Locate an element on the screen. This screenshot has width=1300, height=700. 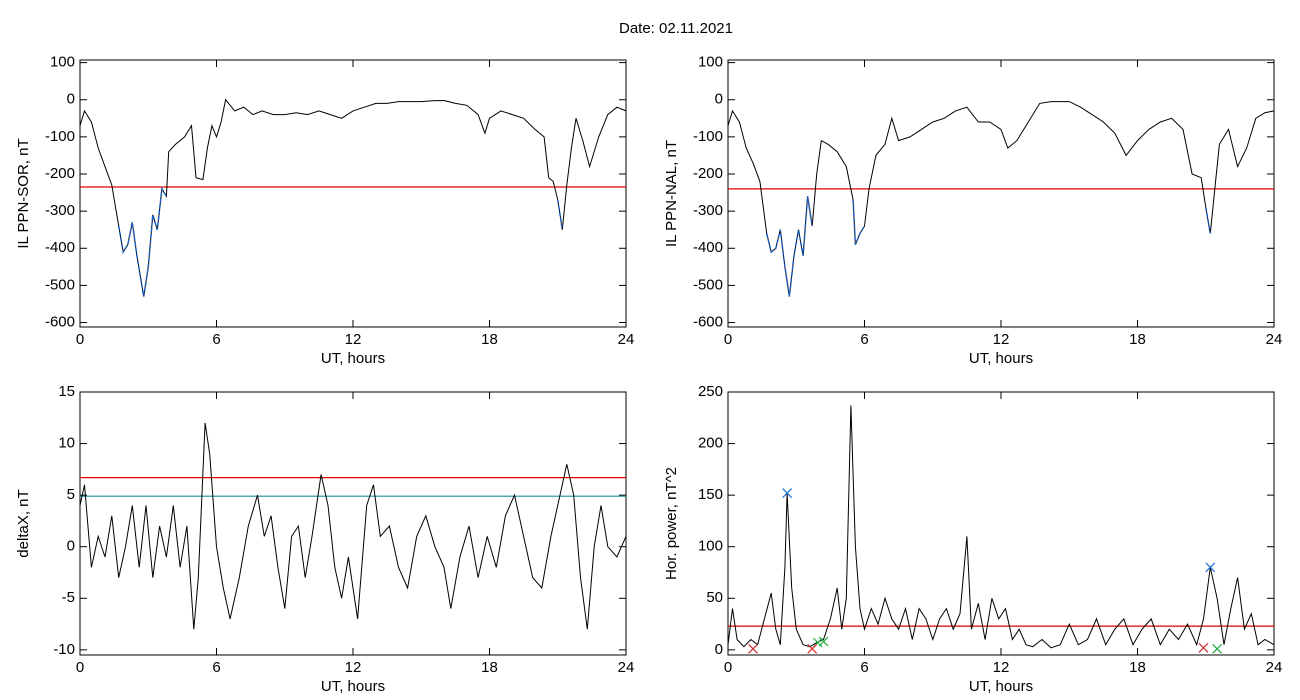
y-tick-label: 50 is located at coordinates (714, 597).